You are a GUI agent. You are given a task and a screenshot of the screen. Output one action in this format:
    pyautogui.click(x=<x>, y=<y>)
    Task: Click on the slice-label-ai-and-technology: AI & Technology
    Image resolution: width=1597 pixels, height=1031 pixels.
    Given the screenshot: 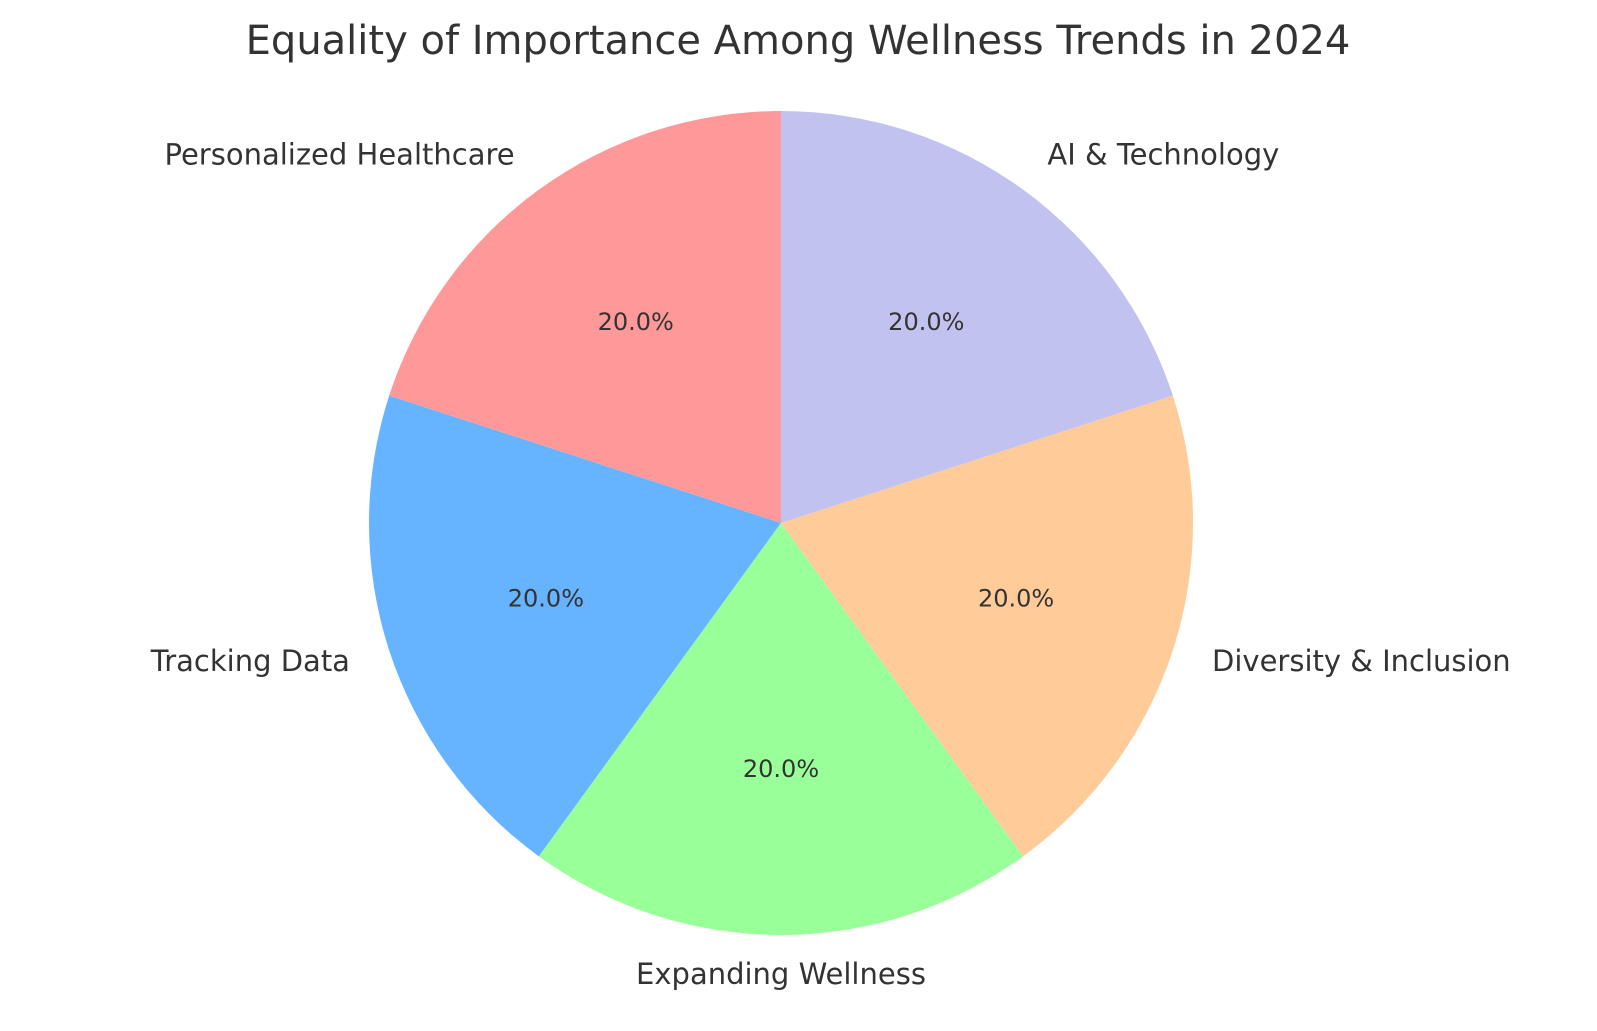 What is the action you would take?
    pyautogui.click(x=1163, y=154)
    